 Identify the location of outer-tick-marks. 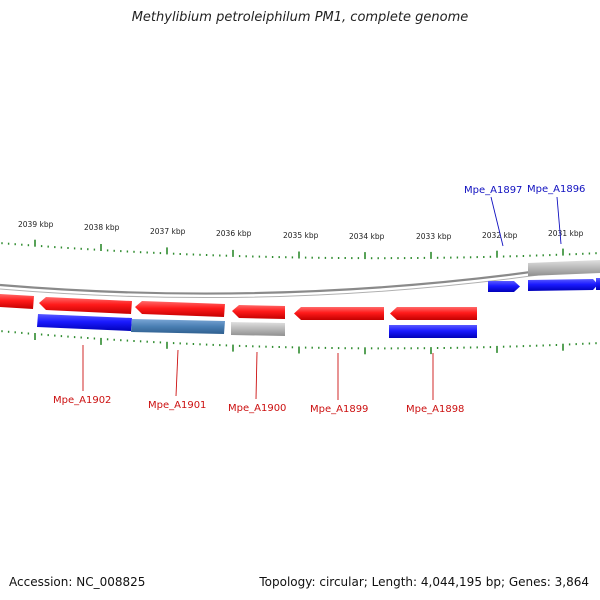
(299, 249).